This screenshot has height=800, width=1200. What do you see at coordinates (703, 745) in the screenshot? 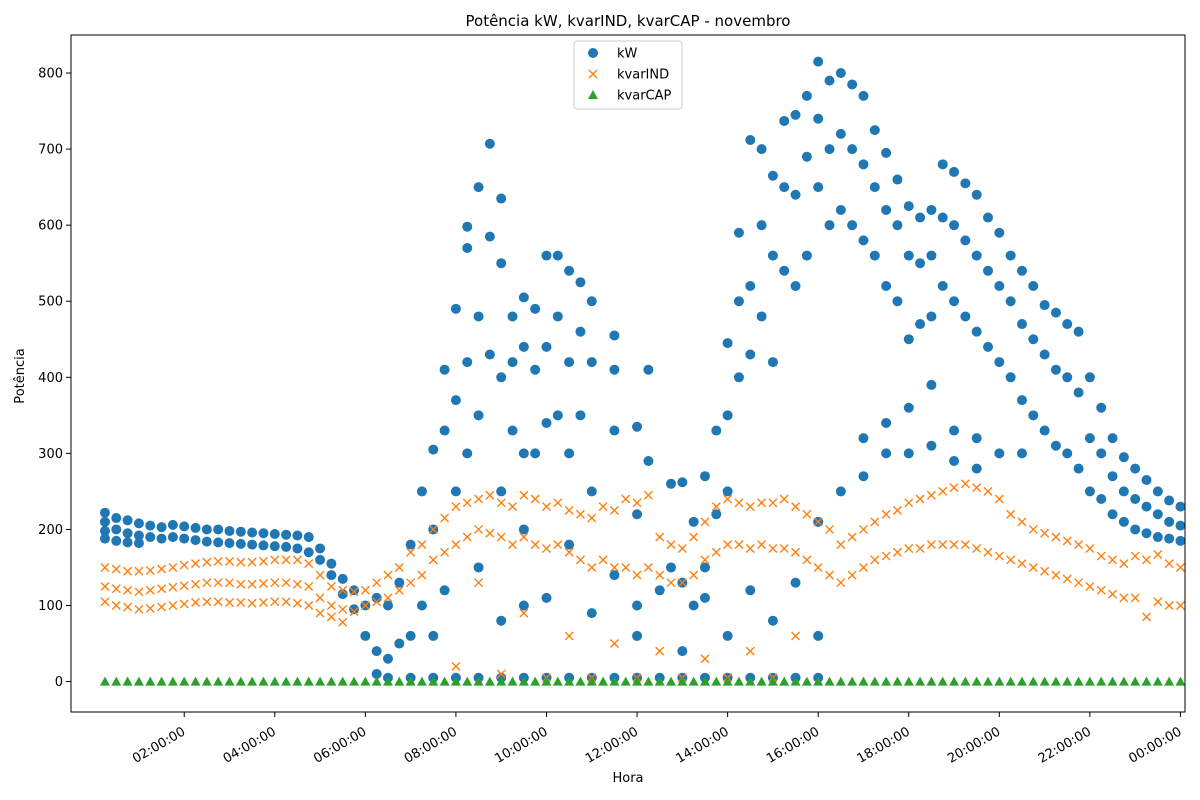
I see `x-tick-label: 14:00:00` at bounding box center [703, 745].